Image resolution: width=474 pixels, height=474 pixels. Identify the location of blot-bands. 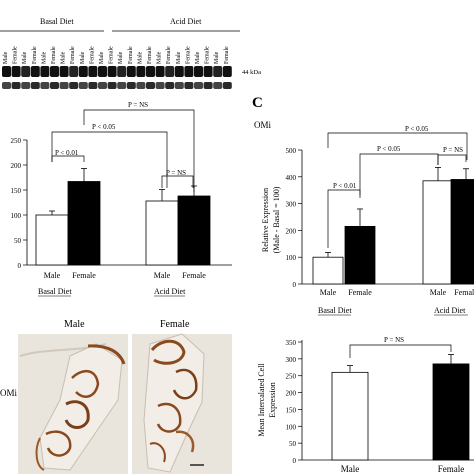
(117, 77).